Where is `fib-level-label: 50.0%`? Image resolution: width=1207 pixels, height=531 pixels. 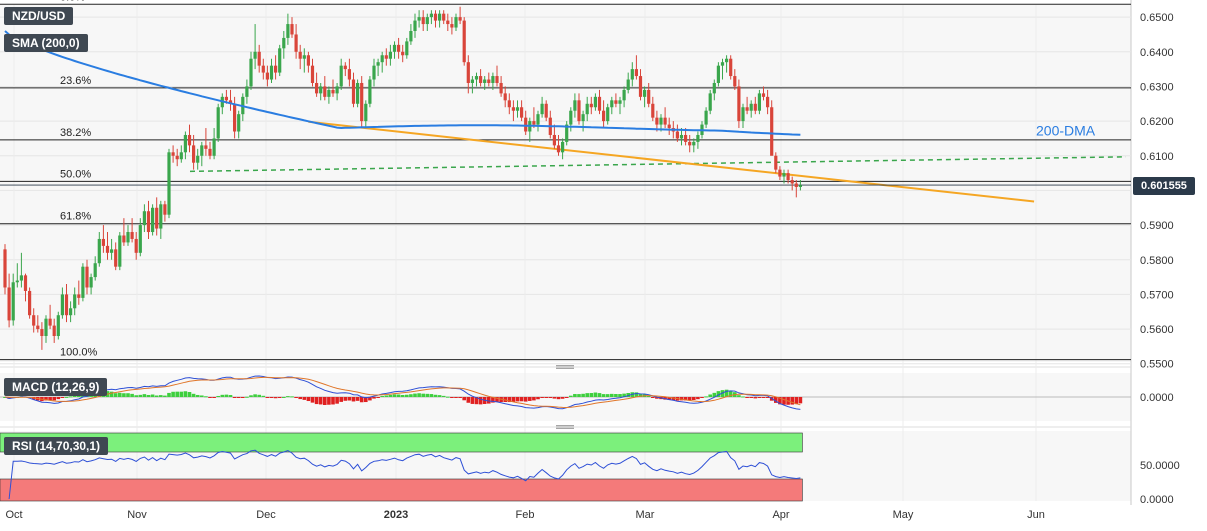
fib-level-label: 50.0% is located at coordinates (75, 174).